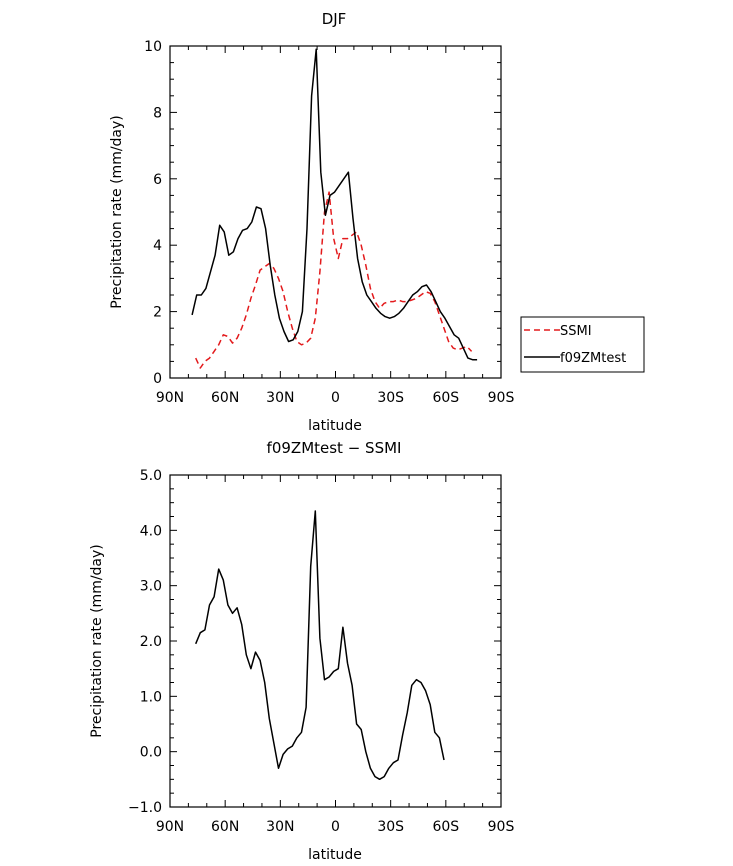 This screenshot has width=733, height=866. I want to click on panel2-ylabel: Precipitation rate (mm/day), so click(97, 641).